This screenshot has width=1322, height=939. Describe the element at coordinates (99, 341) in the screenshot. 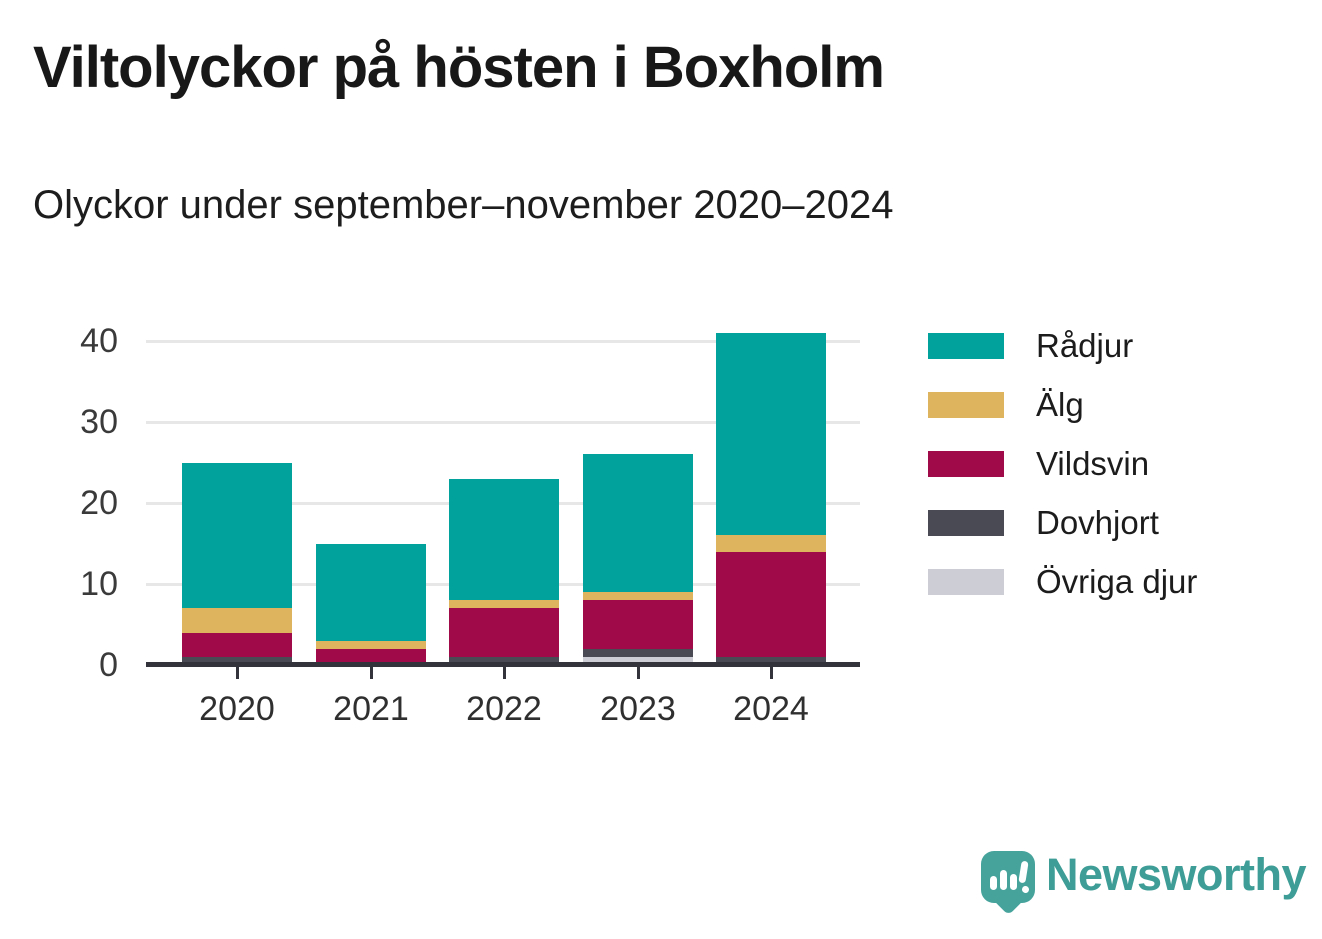

I see `y-axis-label-40: 40` at that location.